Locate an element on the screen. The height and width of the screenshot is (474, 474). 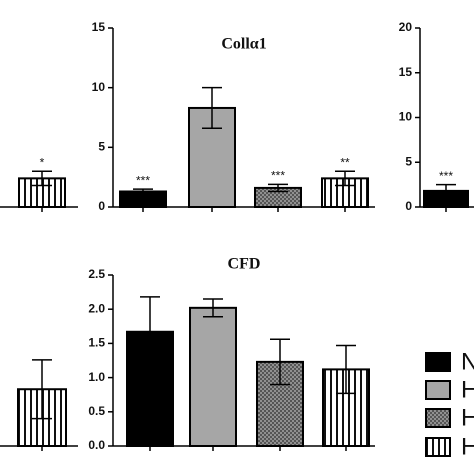
legend-label: N is located at coordinates (467, 361).